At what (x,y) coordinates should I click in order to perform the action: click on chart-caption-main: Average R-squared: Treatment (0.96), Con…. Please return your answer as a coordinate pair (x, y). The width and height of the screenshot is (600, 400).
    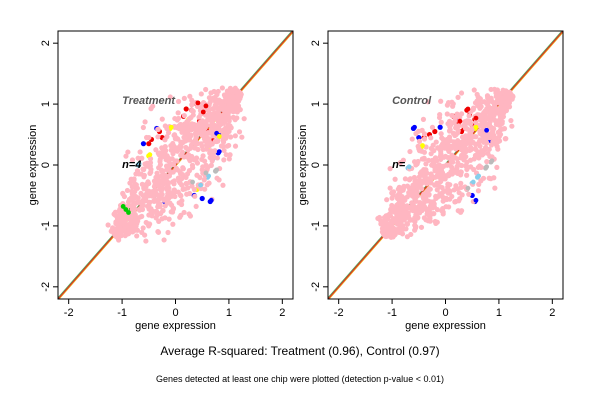
    Looking at the image, I should click on (300, 351).